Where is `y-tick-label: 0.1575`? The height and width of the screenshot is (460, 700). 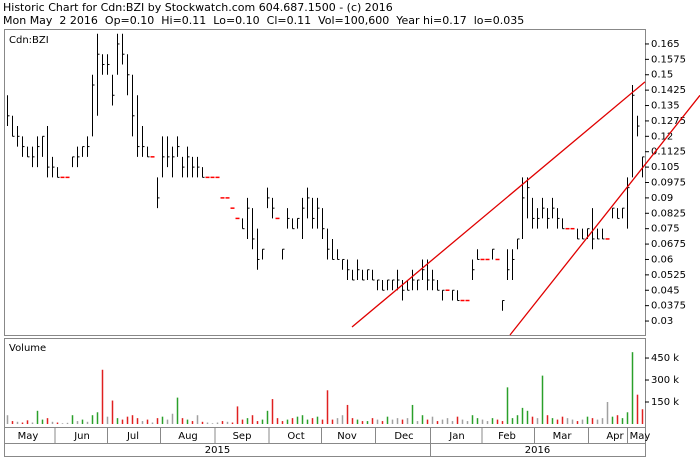 y-tick-label: 0.1575 is located at coordinates (668, 59).